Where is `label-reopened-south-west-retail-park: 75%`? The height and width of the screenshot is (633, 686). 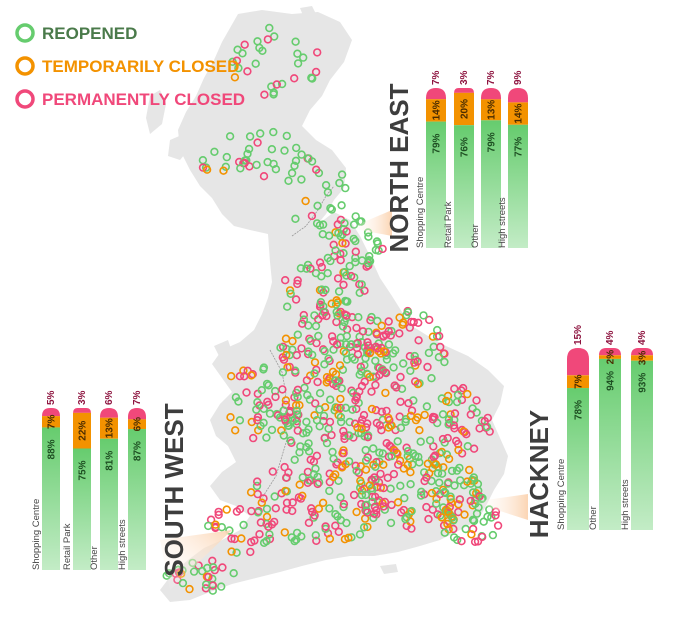
label-reopened-south-west-retail-park: 75% is located at coordinates (83, 470).